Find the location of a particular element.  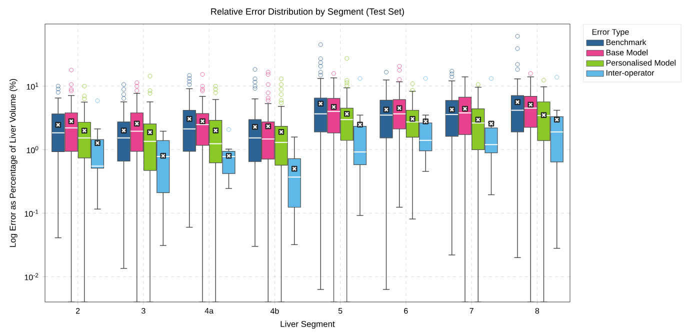

x-tick-label: 2 is located at coordinates (78, 311).